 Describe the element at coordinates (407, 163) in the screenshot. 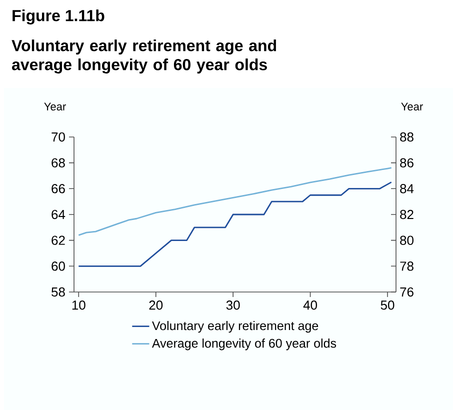

I see `y2-tick-label: 86` at that location.